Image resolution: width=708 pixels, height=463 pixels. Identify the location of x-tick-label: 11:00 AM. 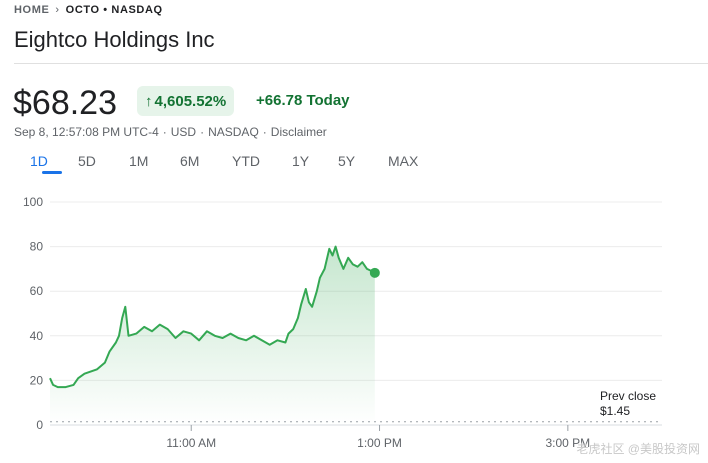
(191, 443).